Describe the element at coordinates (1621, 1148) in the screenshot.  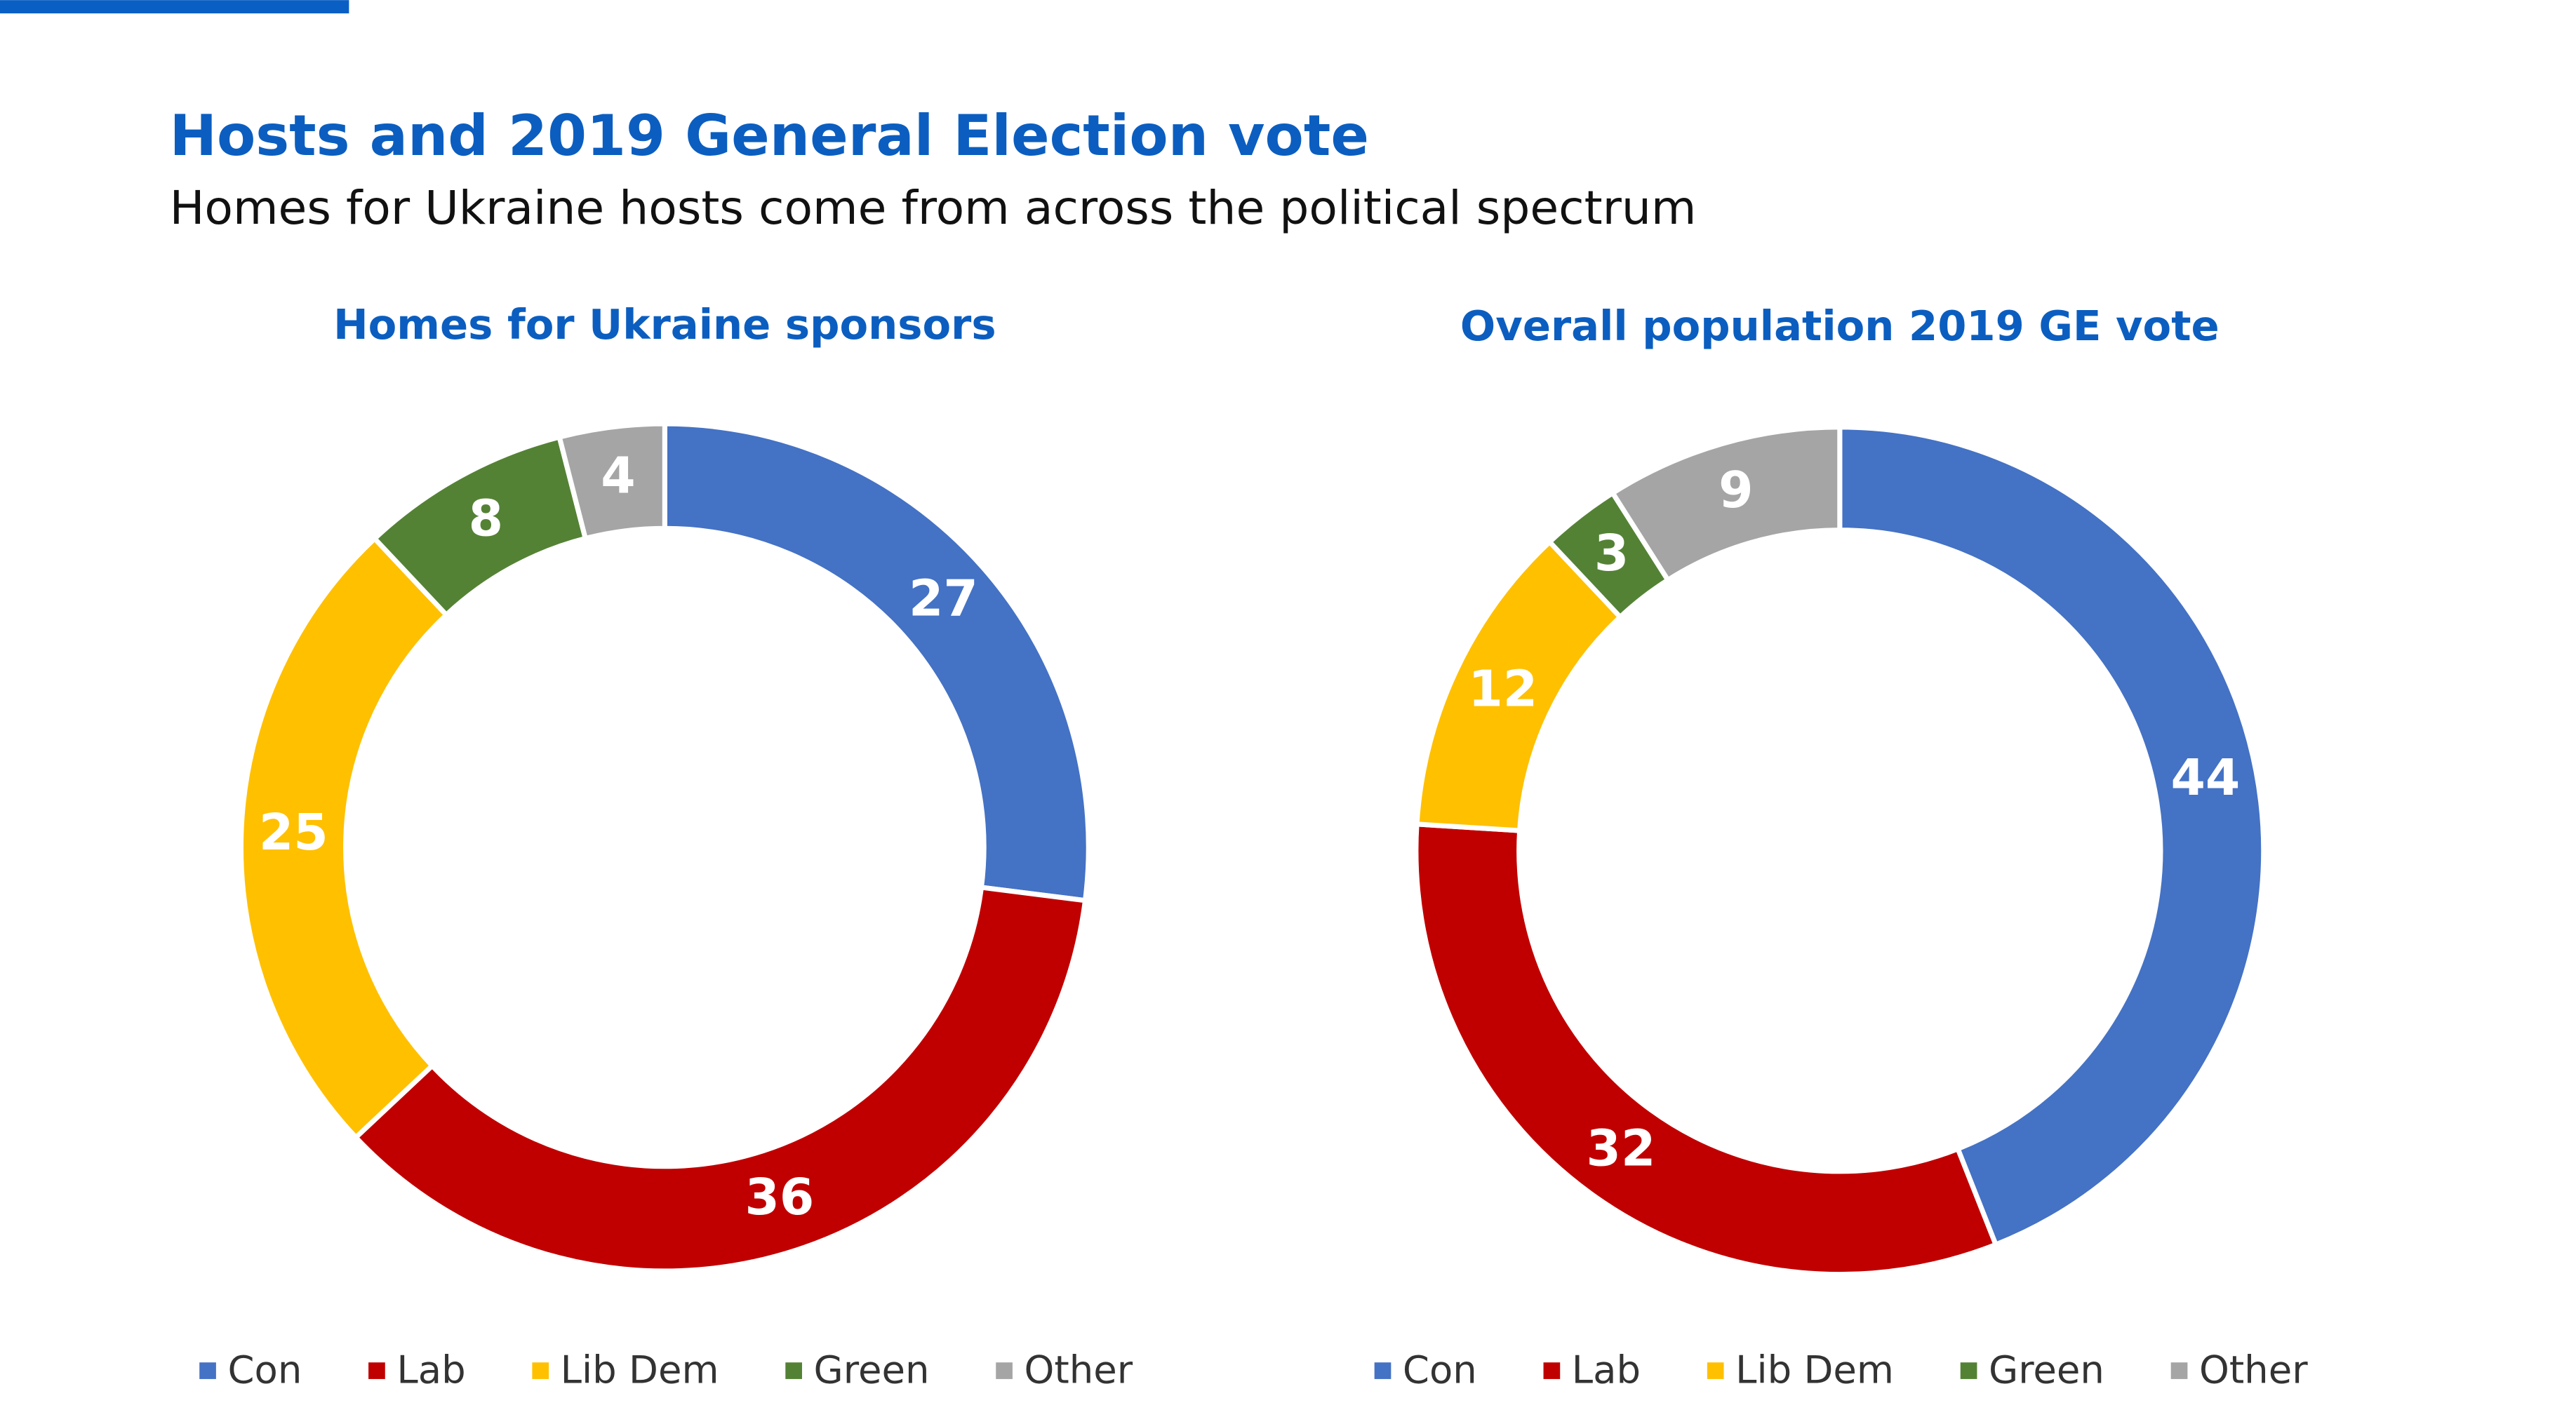
I see `value-label: 32` at that location.